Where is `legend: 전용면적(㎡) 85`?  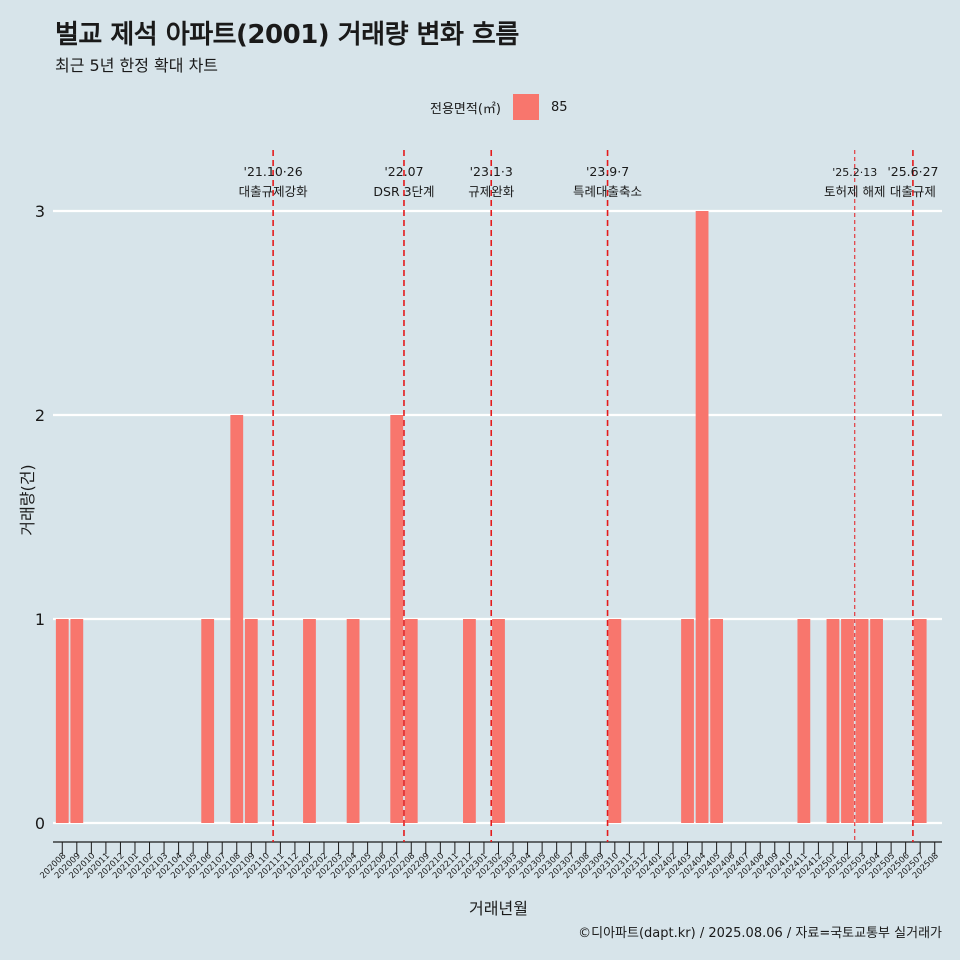
legend: 전용면적(㎡) 85 is located at coordinates (499, 107).